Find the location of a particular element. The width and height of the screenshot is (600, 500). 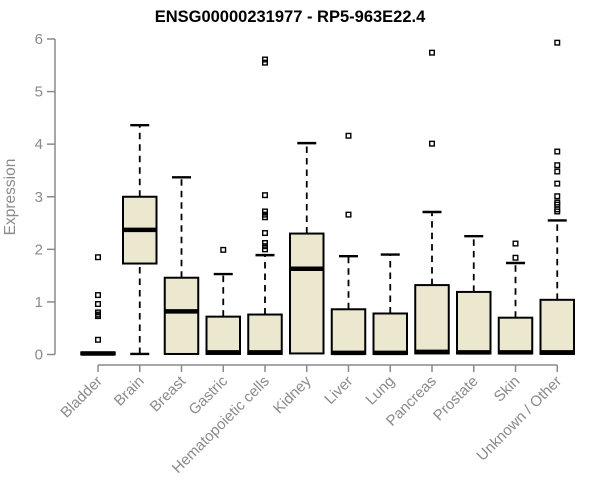

x-category-label: Prostate is located at coordinates (456, 399).